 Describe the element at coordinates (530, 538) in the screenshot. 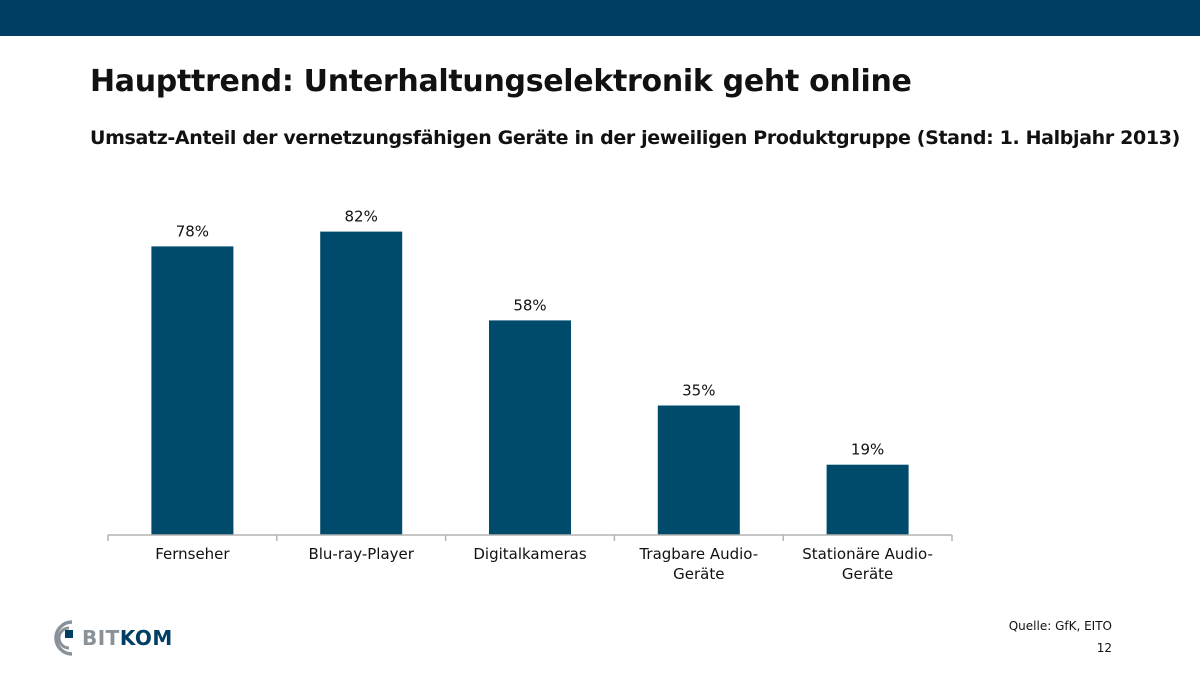

I see `x-axis-ticks` at that location.